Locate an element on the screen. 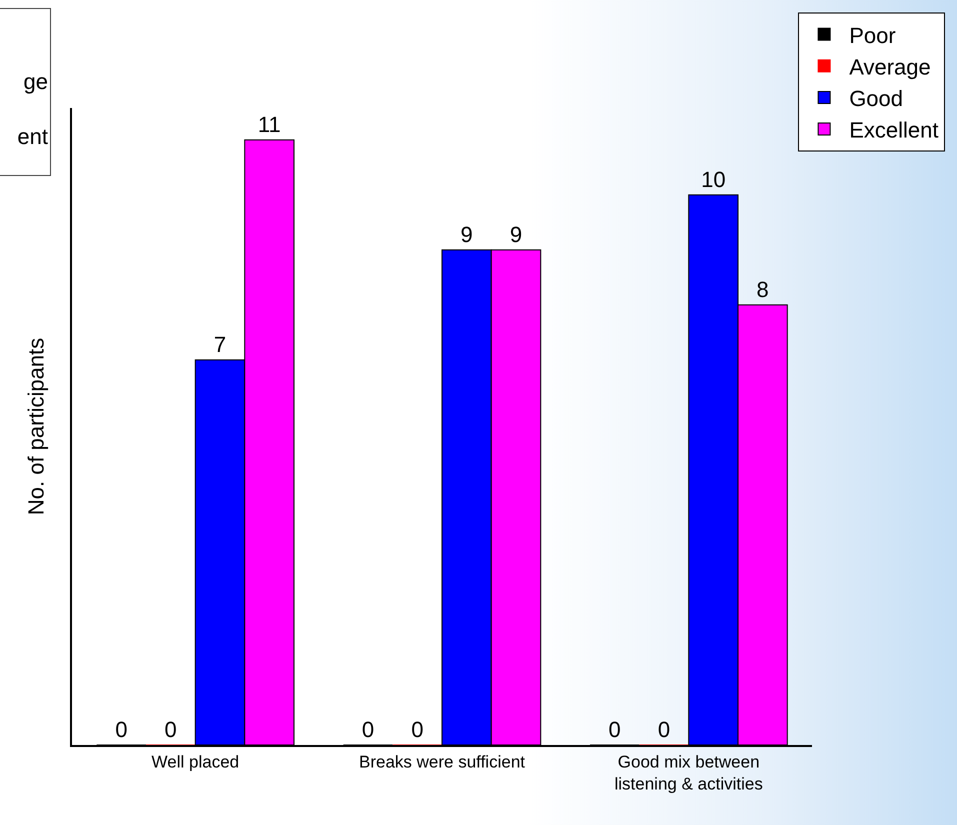 Image resolution: width=957 pixels, height=825 pixels. data-label: 7 is located at coordinates (220, 344).